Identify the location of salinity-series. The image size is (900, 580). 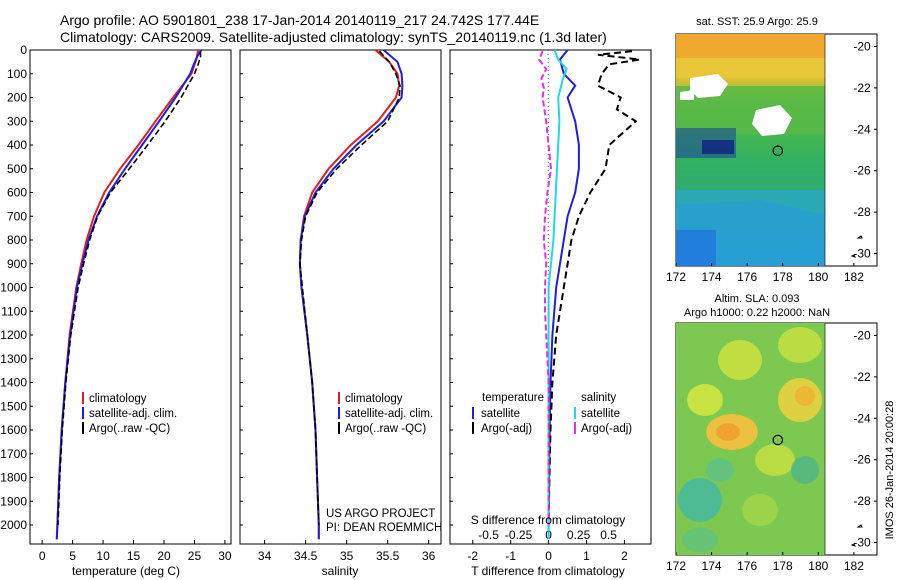
(351, 294).